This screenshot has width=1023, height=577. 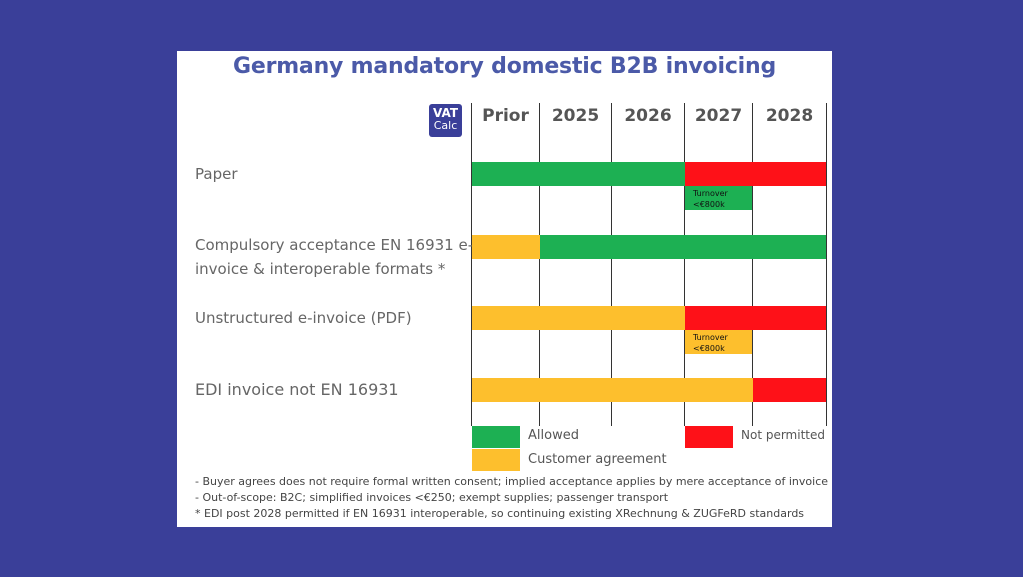 What do you see at coordinates (575, 116) in the screenshot?
I see `column-header-2025: 2025` at bounding box center [575, 116].